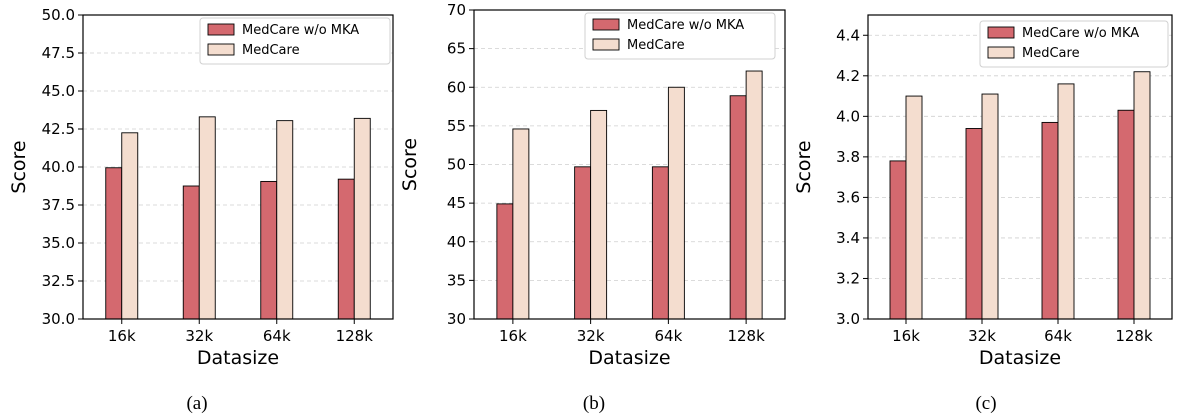  Describe the element at coordinates (456, 242) in the screenshot. I see `y-tick-label: 40` at that location.